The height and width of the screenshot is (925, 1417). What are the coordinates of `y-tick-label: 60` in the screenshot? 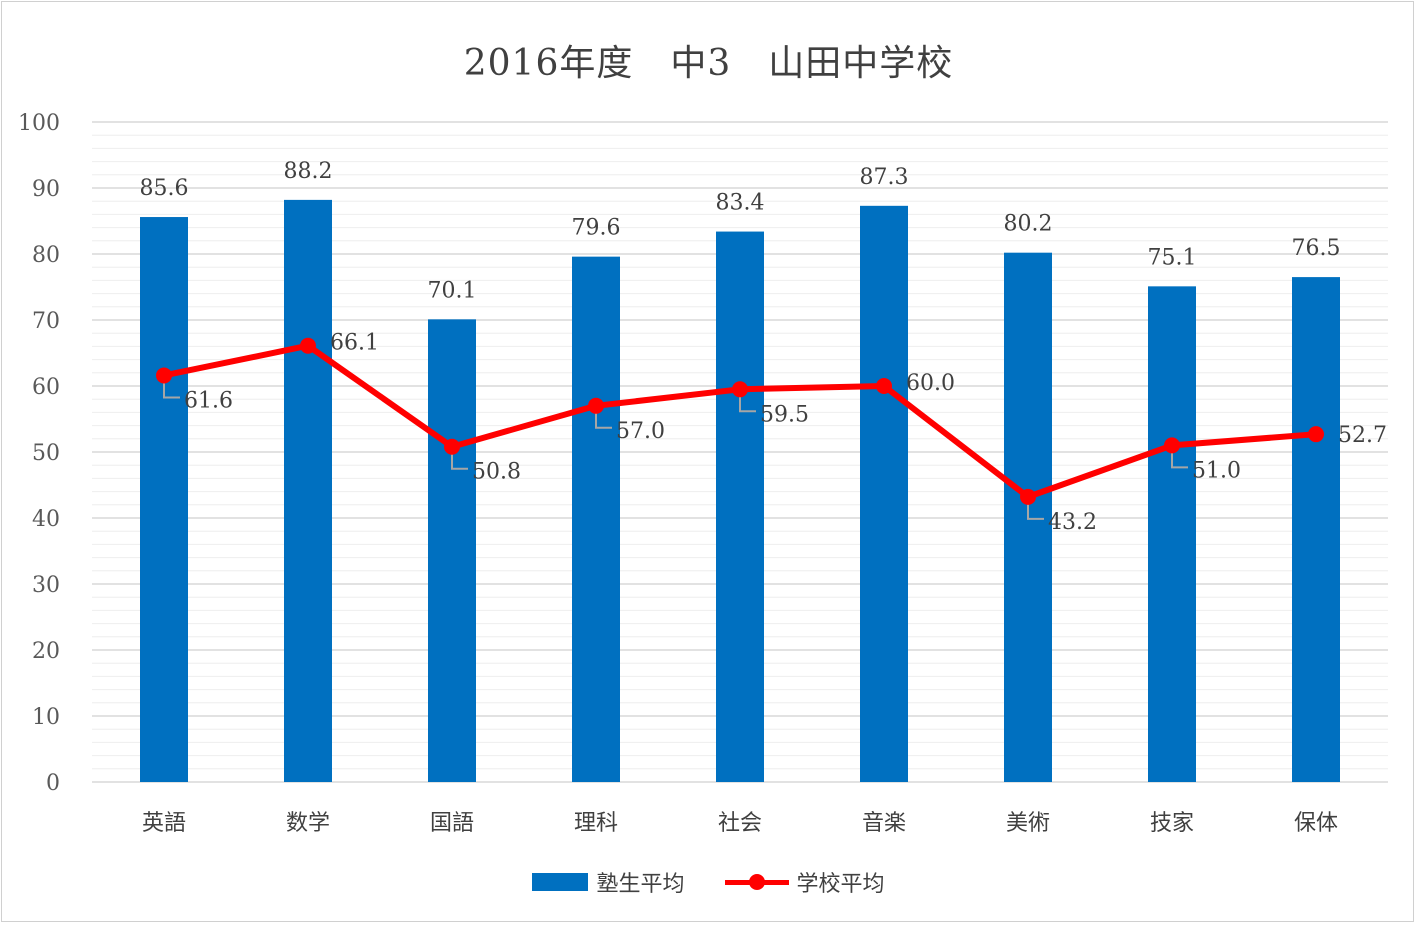 It's located at (46, 387).